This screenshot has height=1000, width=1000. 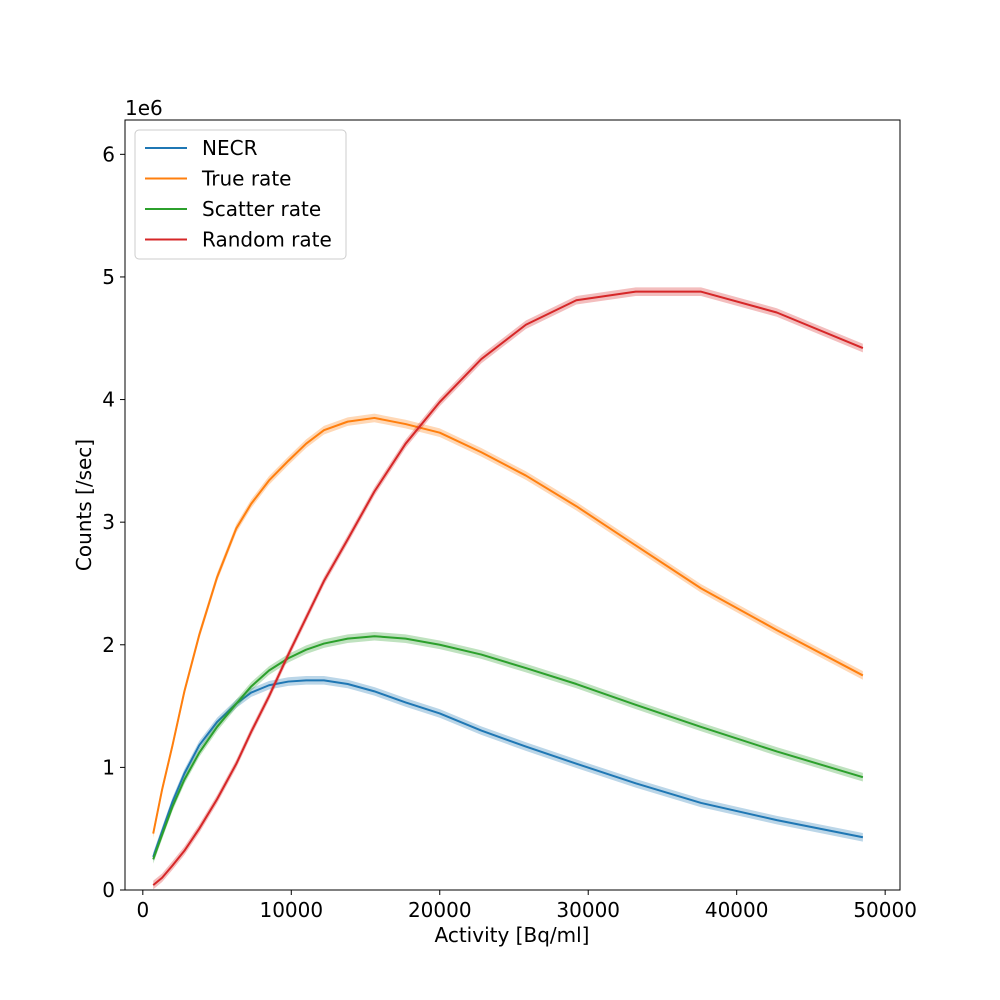 What do you see at coordinates (108, 154) in the screenshot?
I see `y-tick-label: 6` at bounding box center [108, 154].